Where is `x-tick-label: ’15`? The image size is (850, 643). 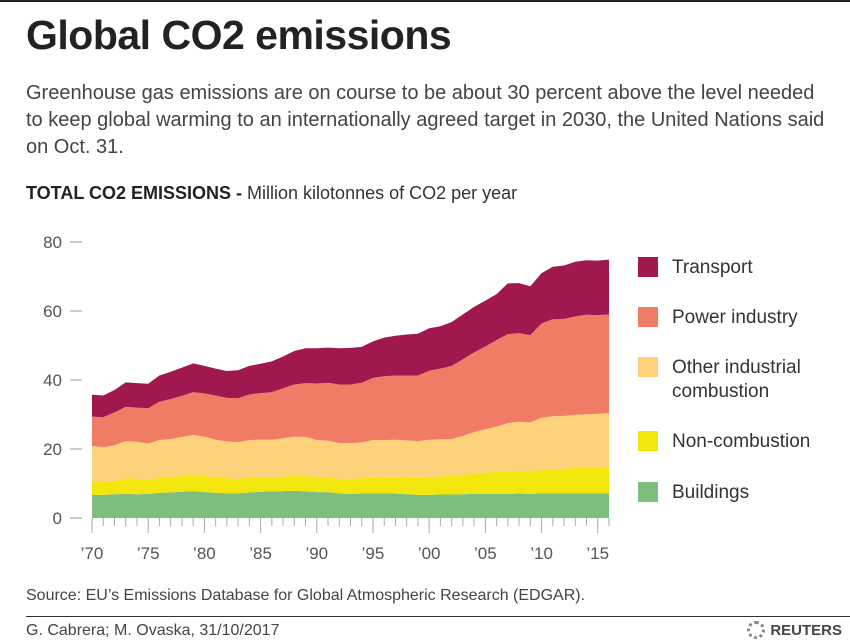 x-tick-label: ’15 is located at coordinates (597, 553).